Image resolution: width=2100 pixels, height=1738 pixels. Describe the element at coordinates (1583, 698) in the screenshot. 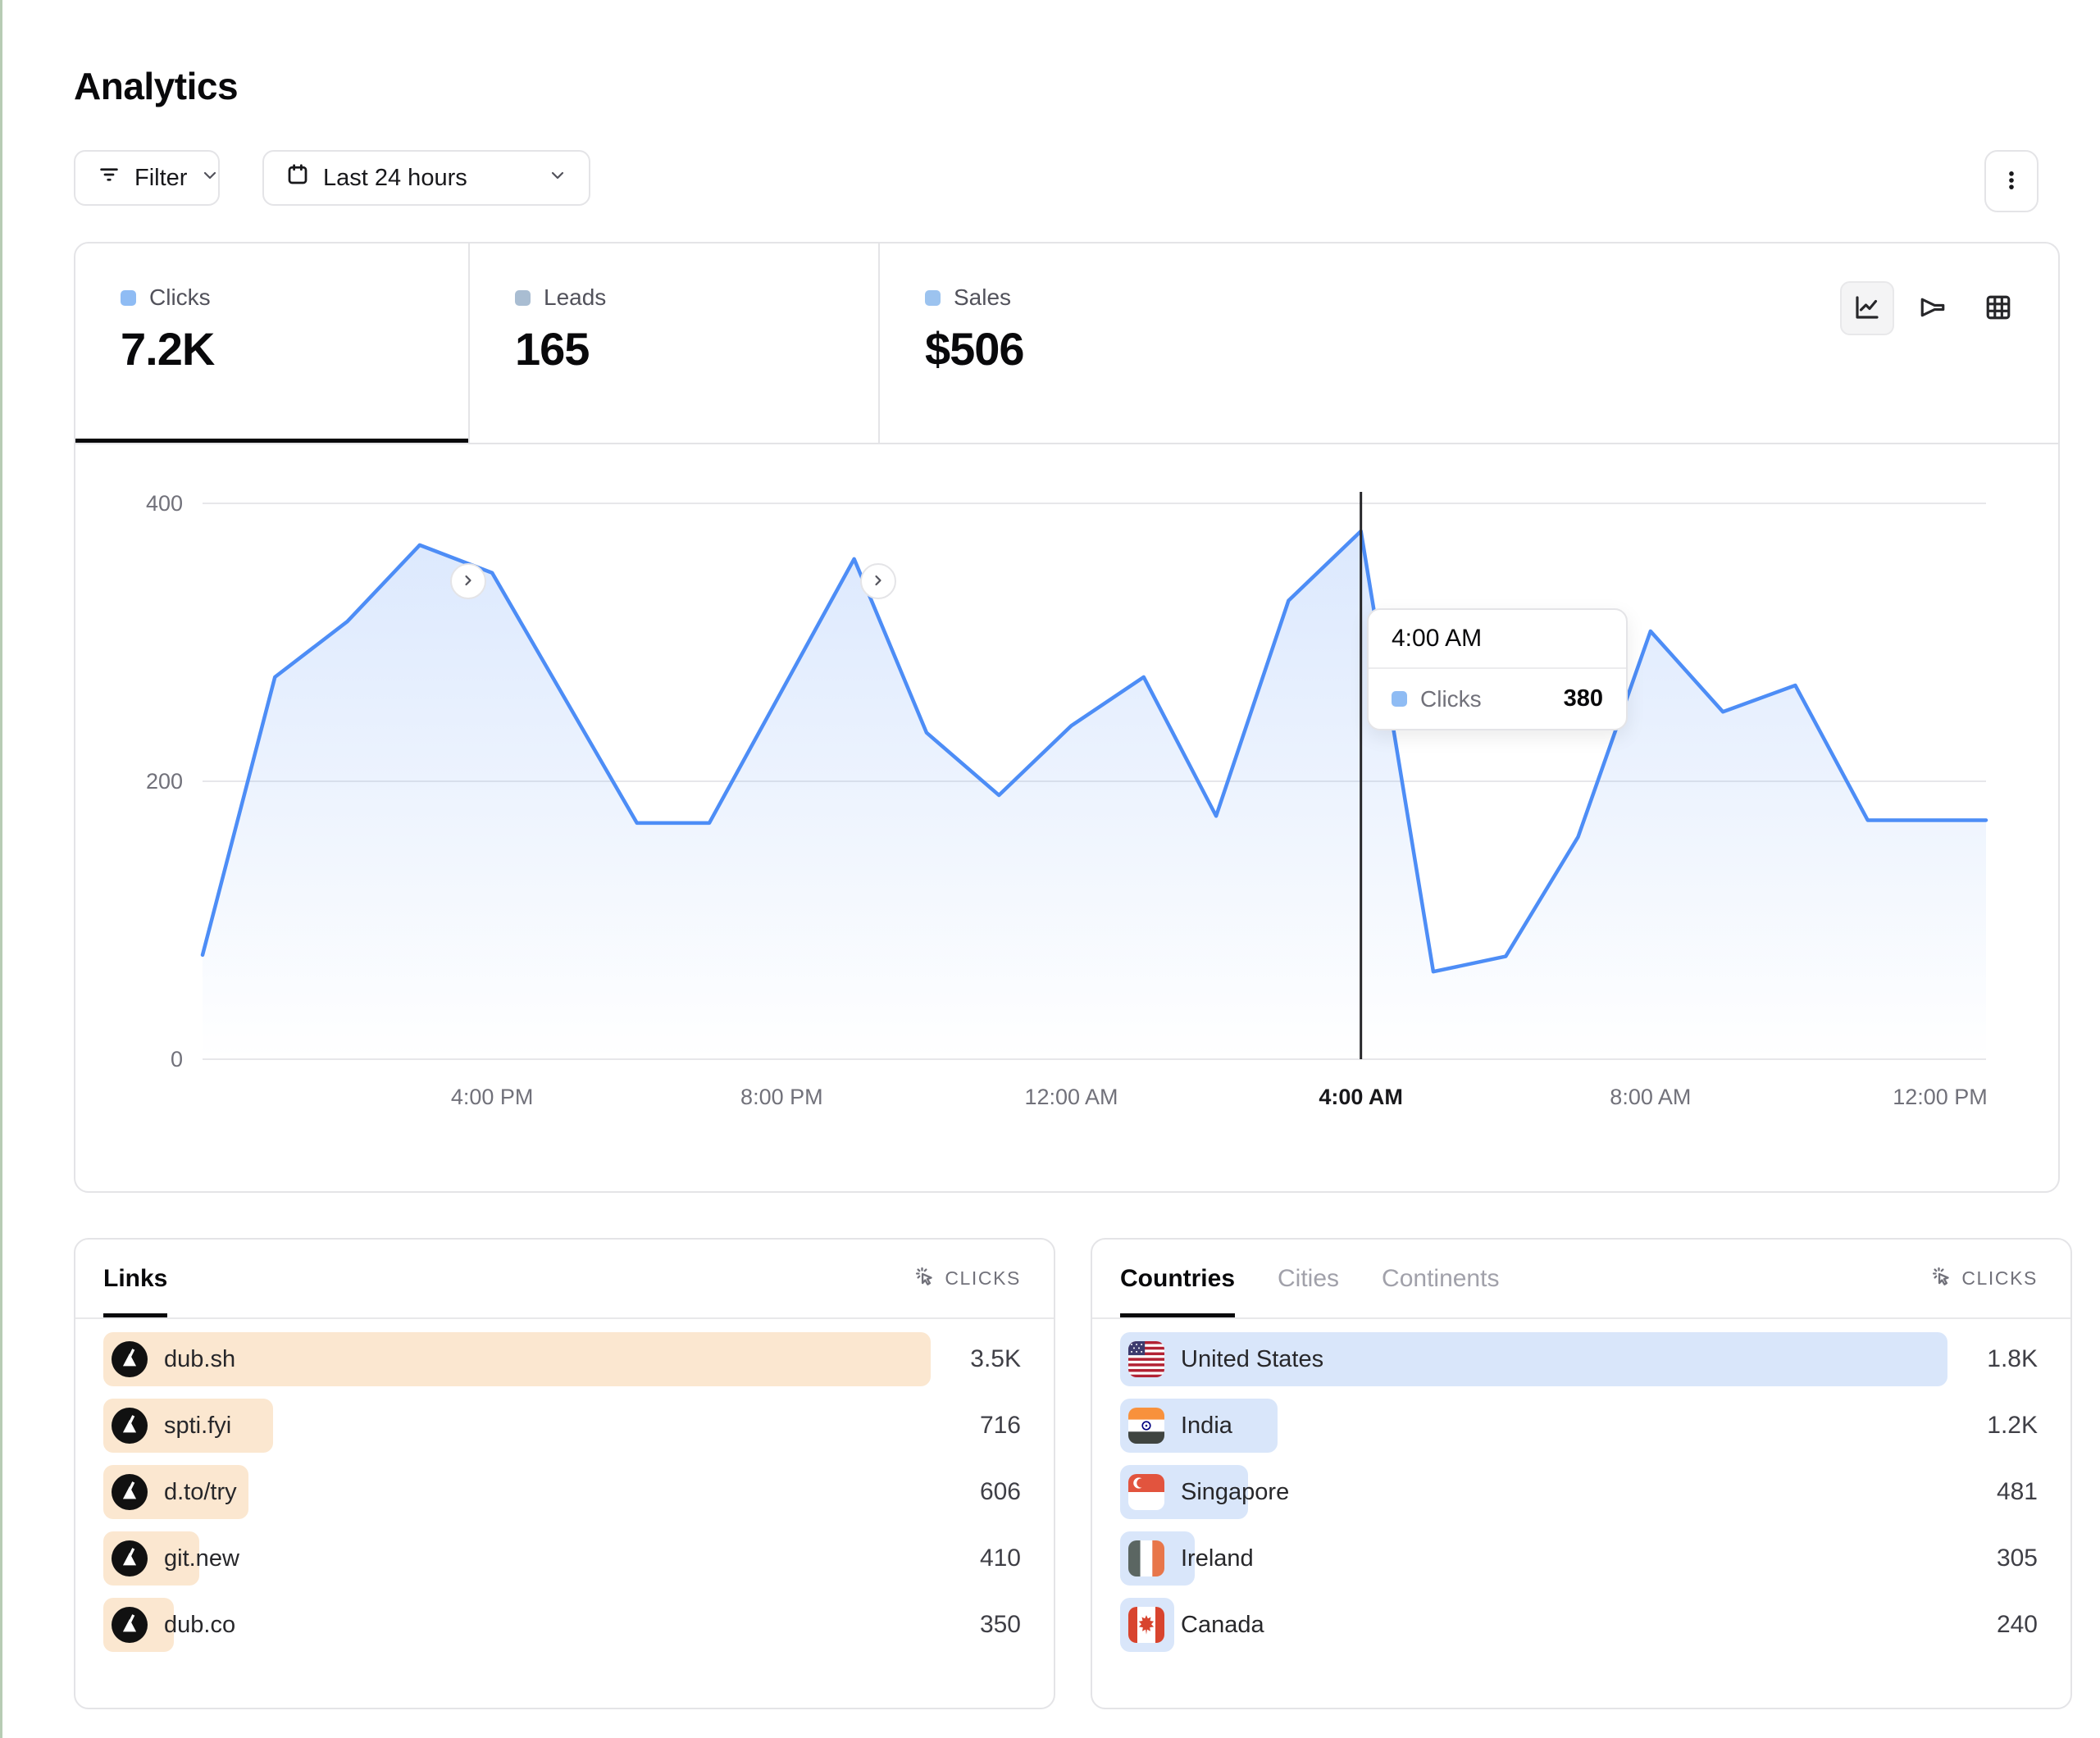

I see `tooltip-value: 380` at that location.